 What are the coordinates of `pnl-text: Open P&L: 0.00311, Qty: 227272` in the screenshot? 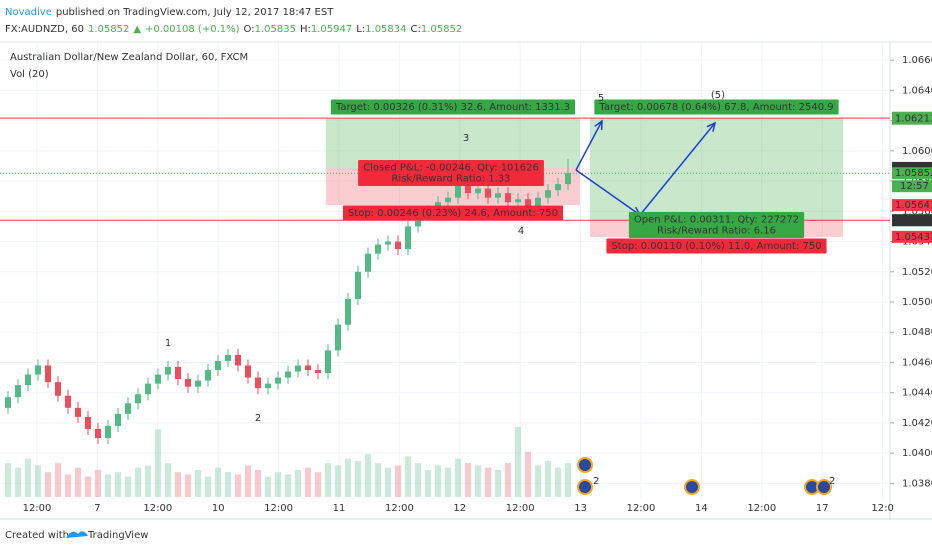 It's located at (716, 220).